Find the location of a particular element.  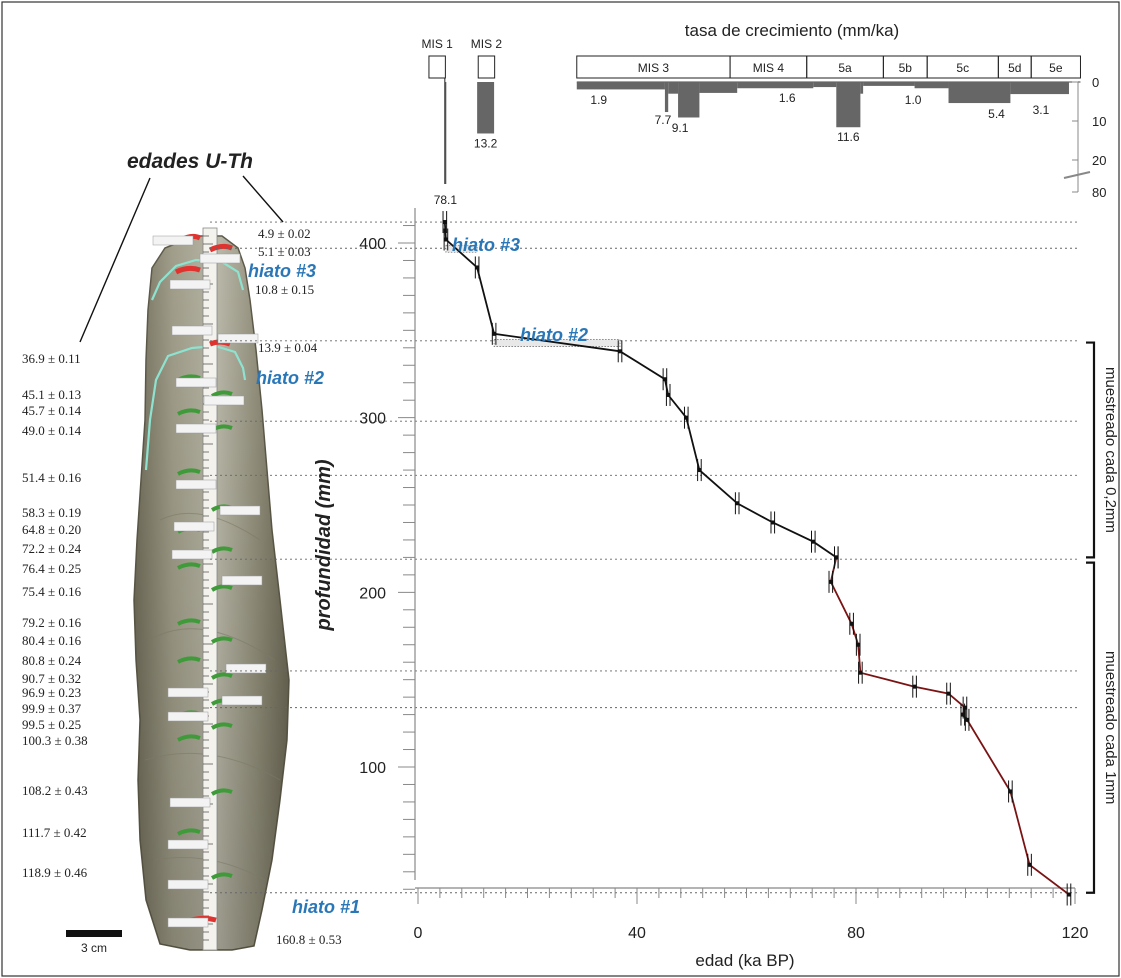

hiatus-2-outline is located at coordinates (195, 407).